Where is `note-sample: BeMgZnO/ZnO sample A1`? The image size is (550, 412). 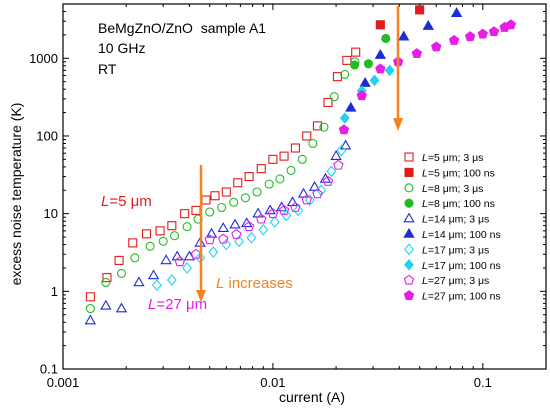
note-sample: BeMgZnO/ZnO sample A1 is located at coordinates (182, 28).